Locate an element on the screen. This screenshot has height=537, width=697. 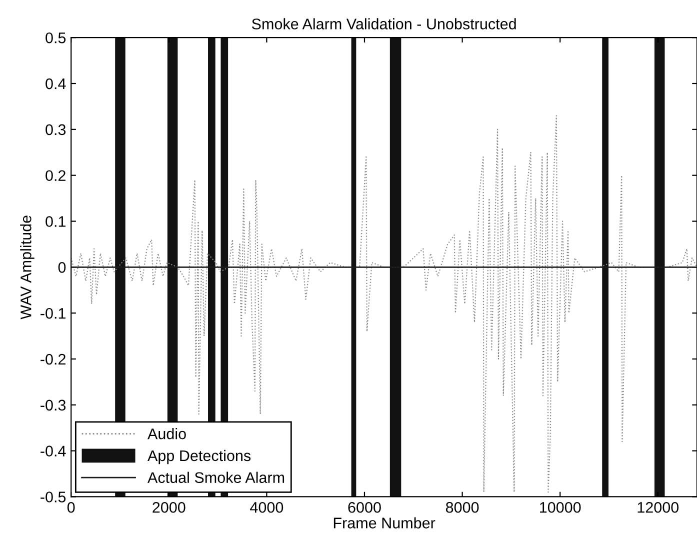
x-tick-label: 8000 is located at coordinates (462, 507).